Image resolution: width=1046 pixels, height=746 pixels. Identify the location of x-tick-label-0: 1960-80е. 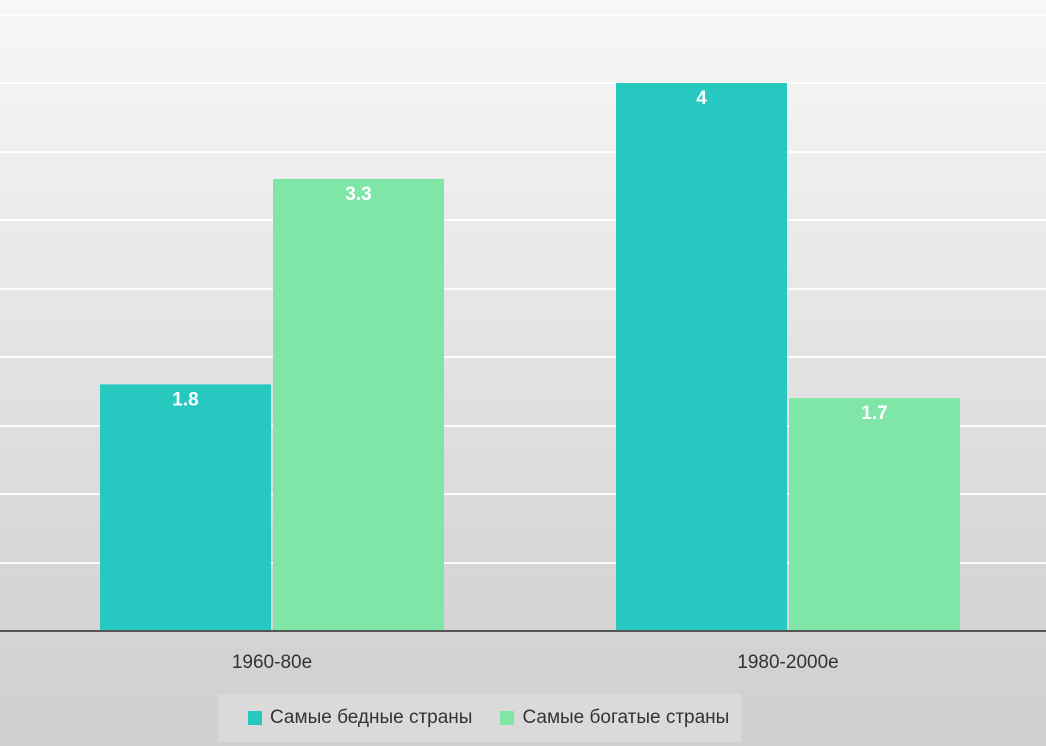
(272, 662).